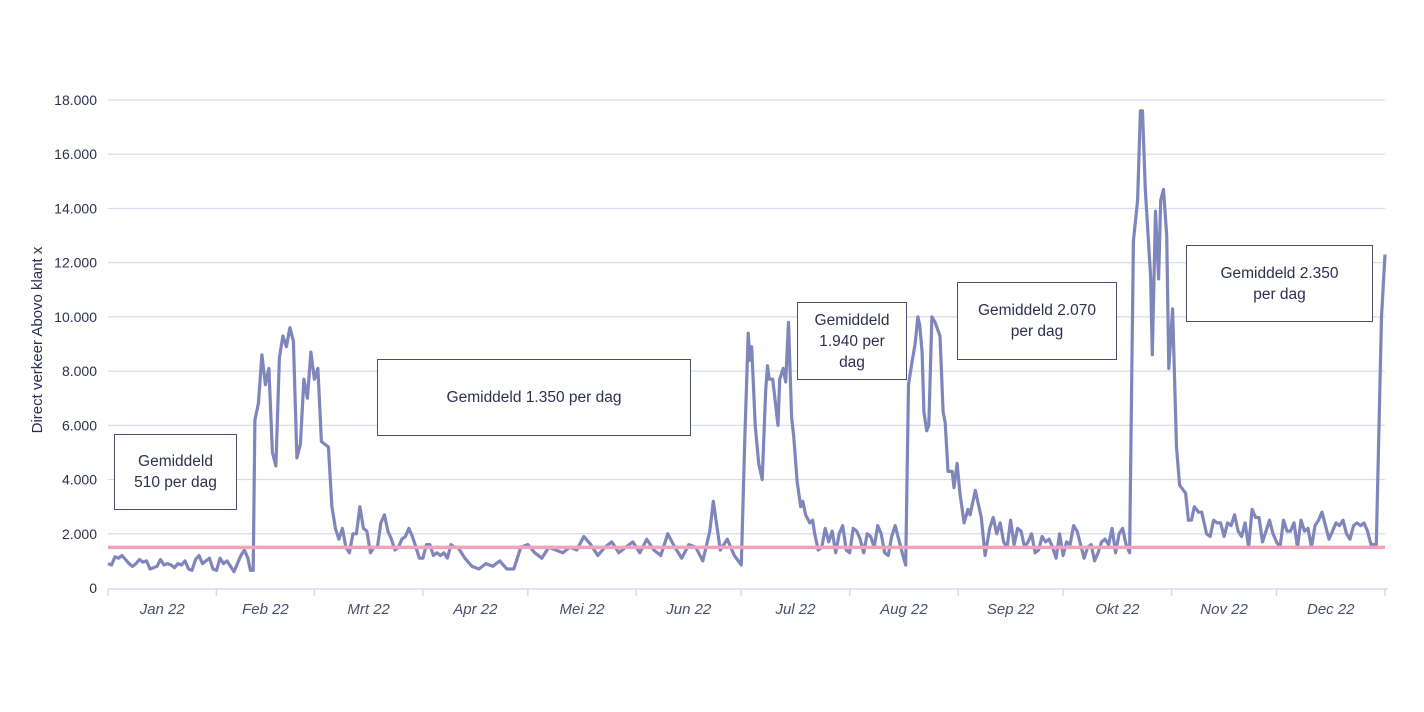 The height and width of the screenshot is (712, 1424). What do you see at coordinates (79, 425) in the screenshot?
I see `y-tick-label: 6.000` at bounding box center [79, 425].